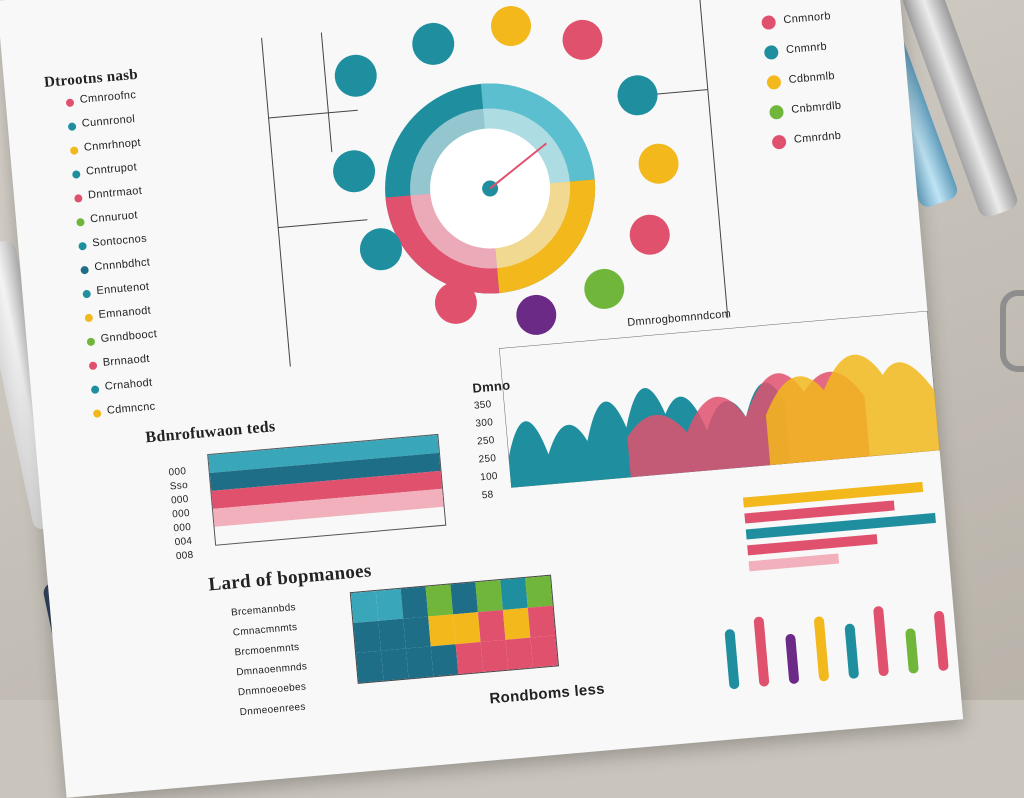 The width and height of the screenshot is (1024, 798). I want to click on node-circle-purple, so click(536, 315).